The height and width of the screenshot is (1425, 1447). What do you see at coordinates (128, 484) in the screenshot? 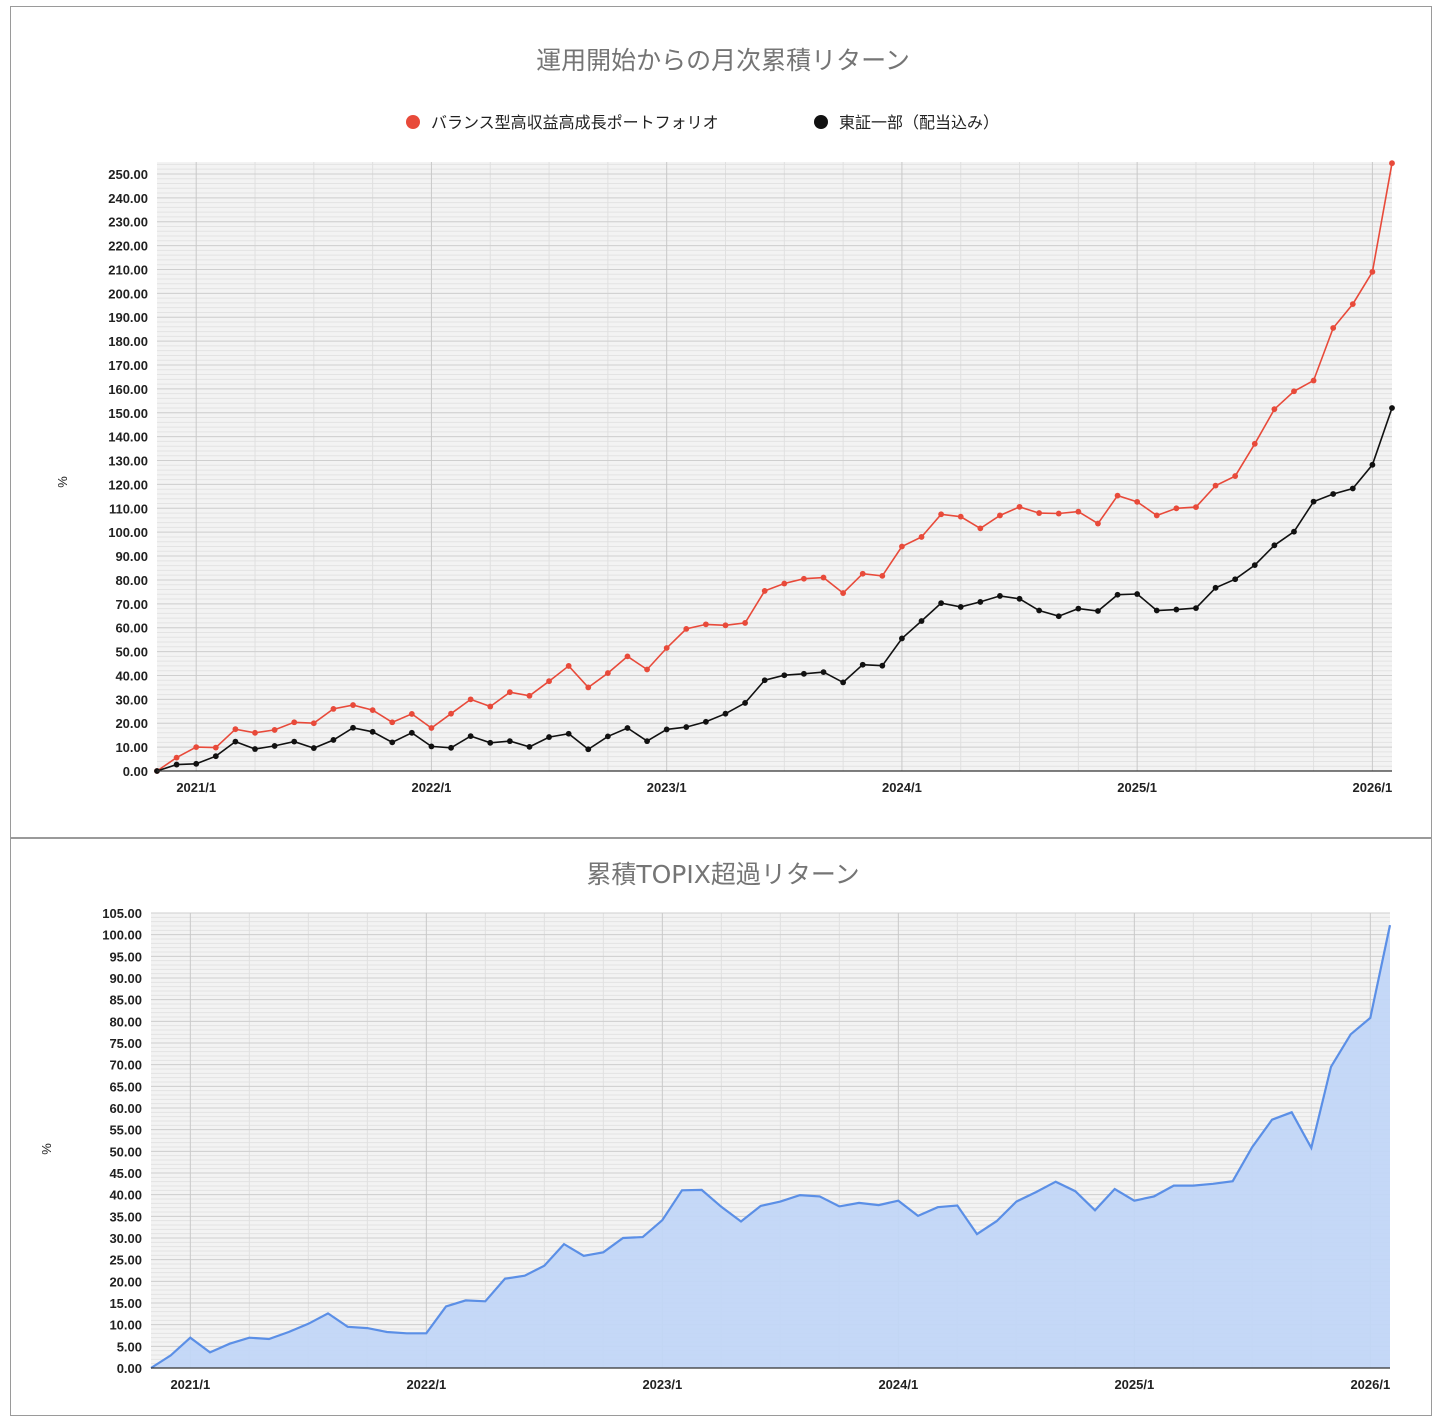
I see `y-tick-label: 120.00` at bounding box center [128, 484].